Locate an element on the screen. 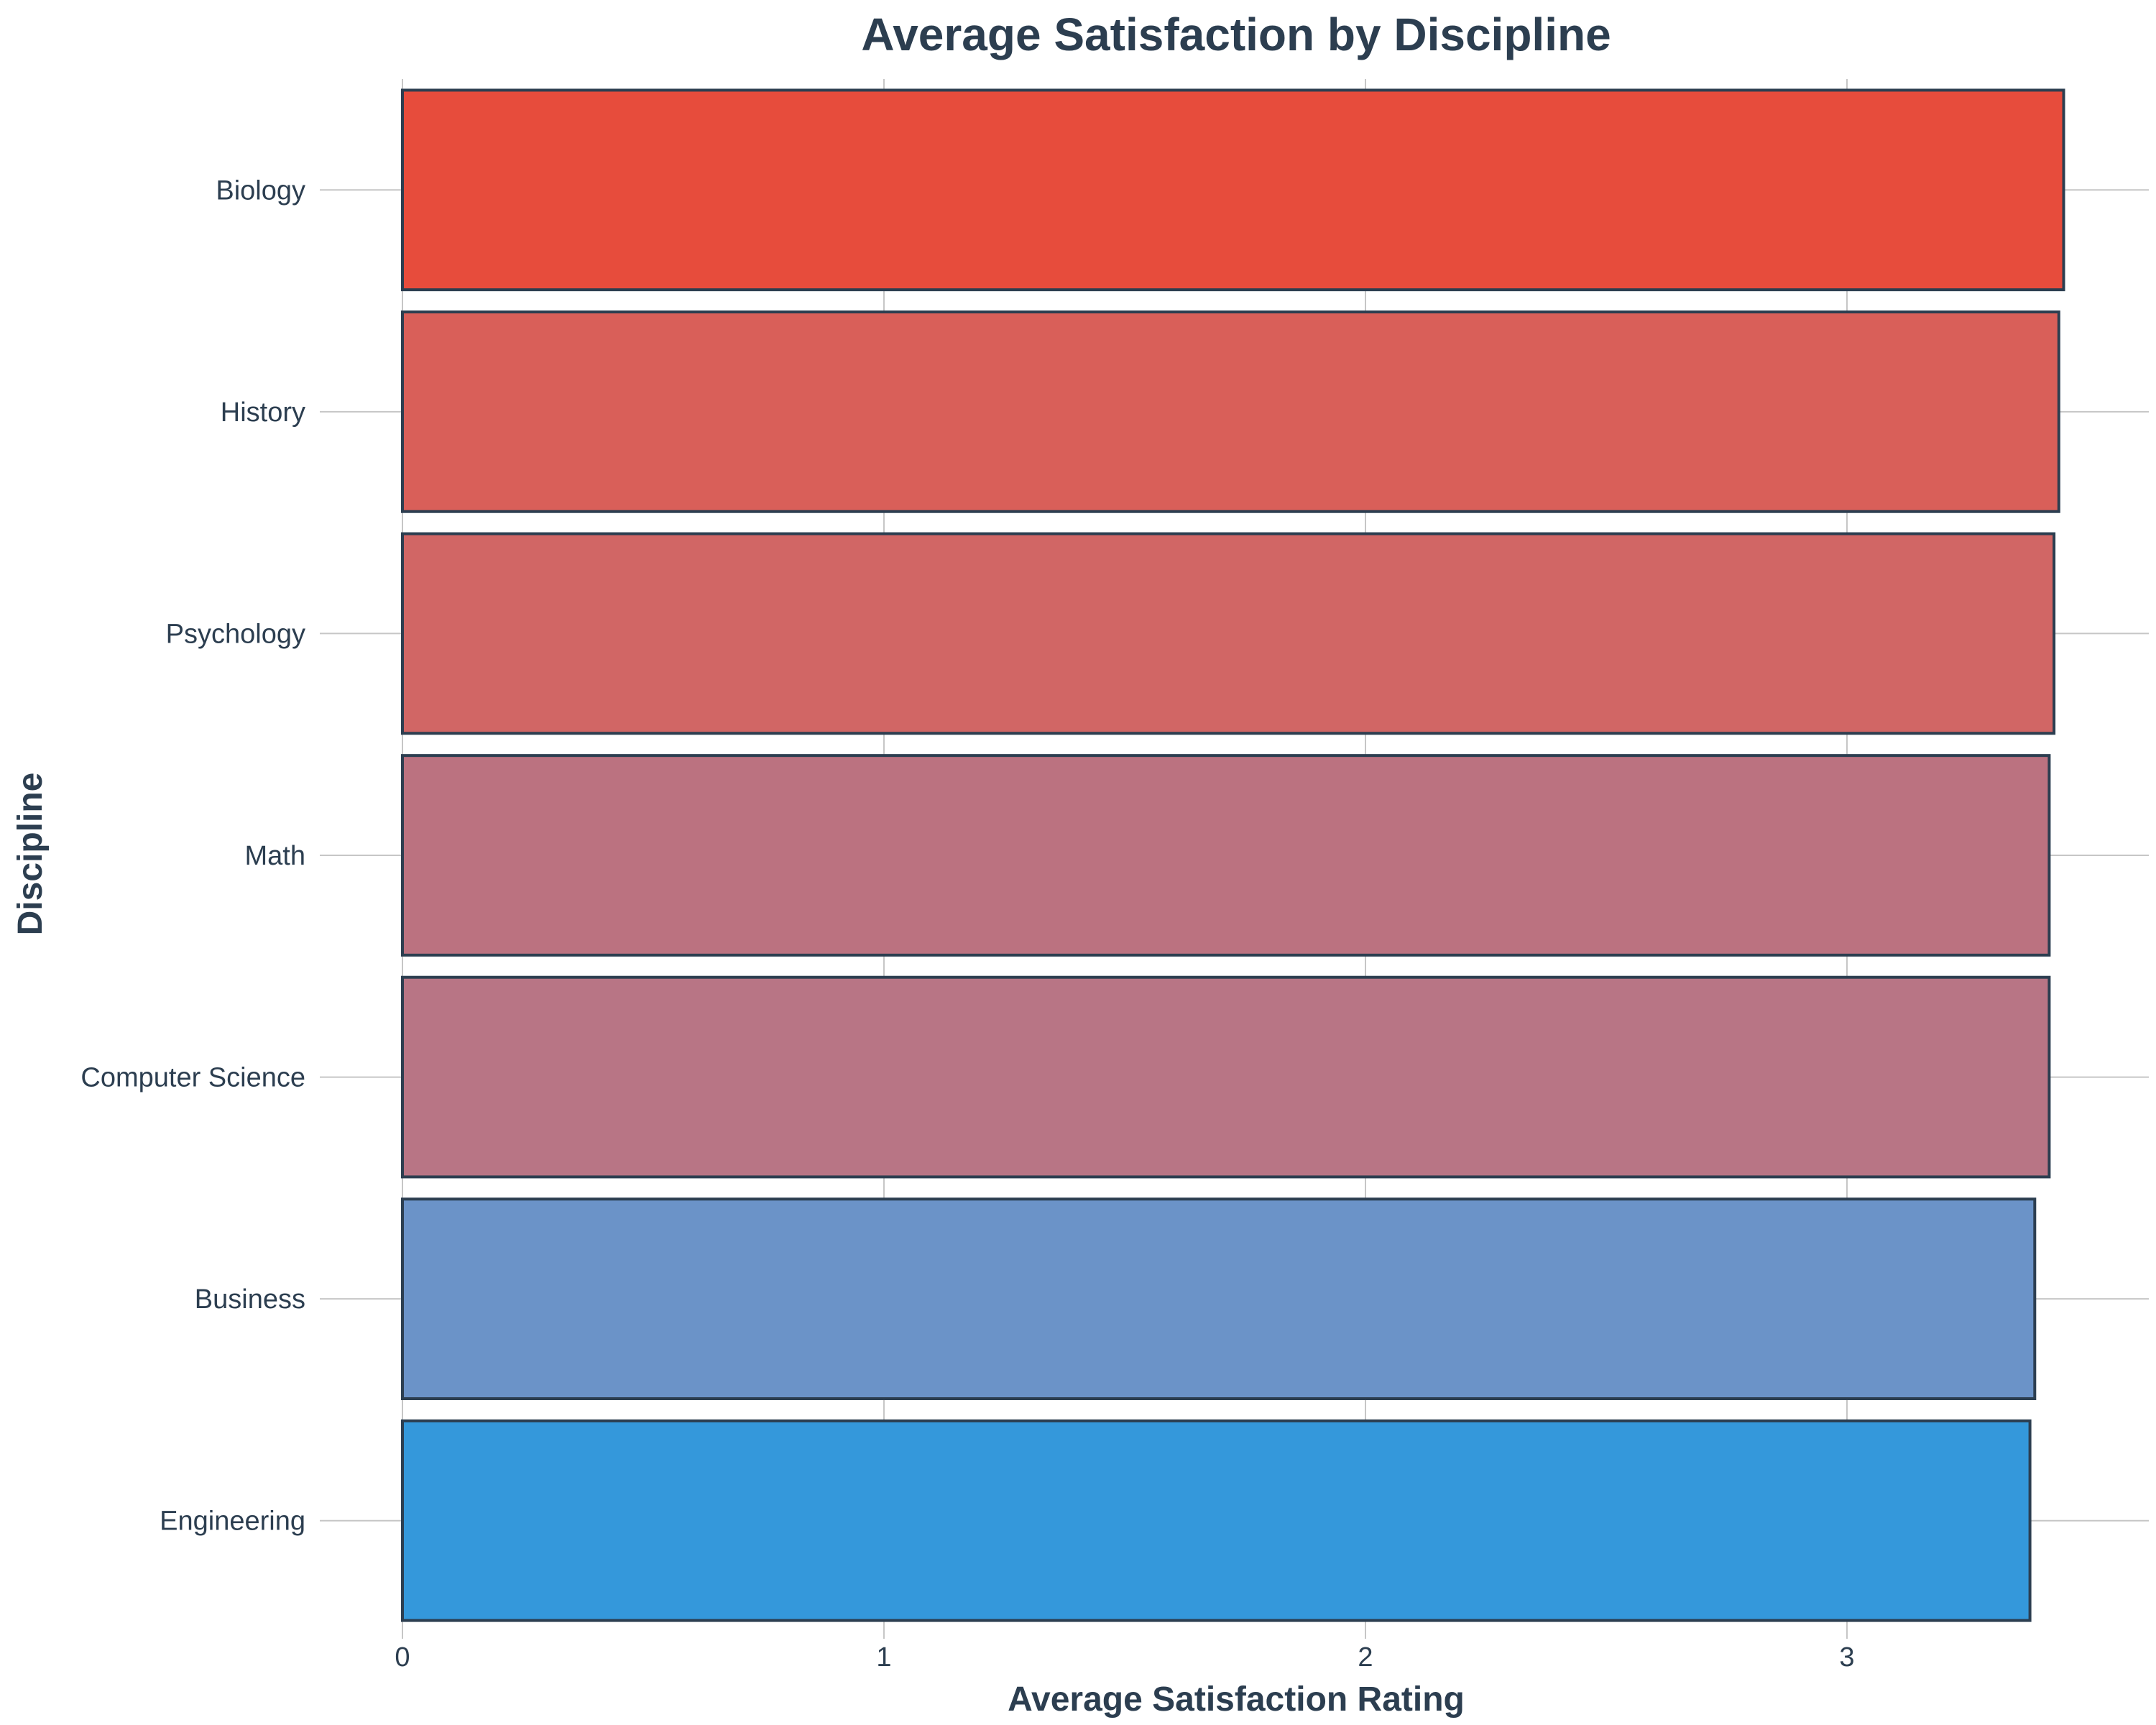  bar-history is located at coordinates (1230, 411).